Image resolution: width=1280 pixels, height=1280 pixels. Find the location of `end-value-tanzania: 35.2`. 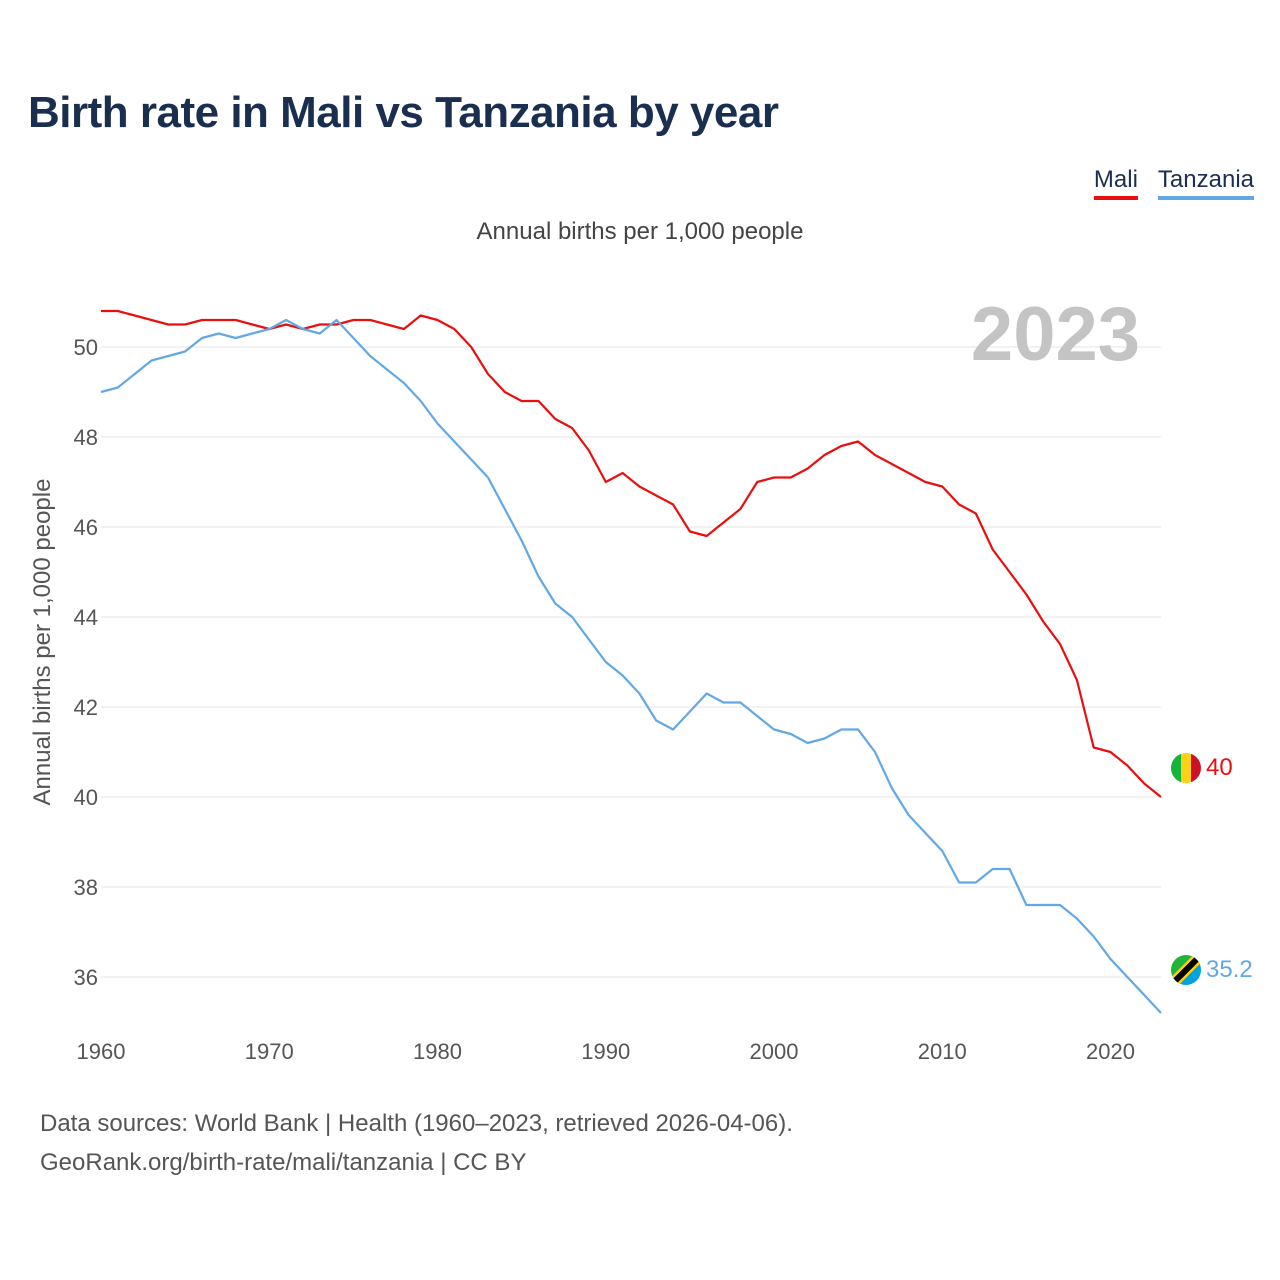

end-value-tanzania: 35.2 is located at coordinates (1229, 969).